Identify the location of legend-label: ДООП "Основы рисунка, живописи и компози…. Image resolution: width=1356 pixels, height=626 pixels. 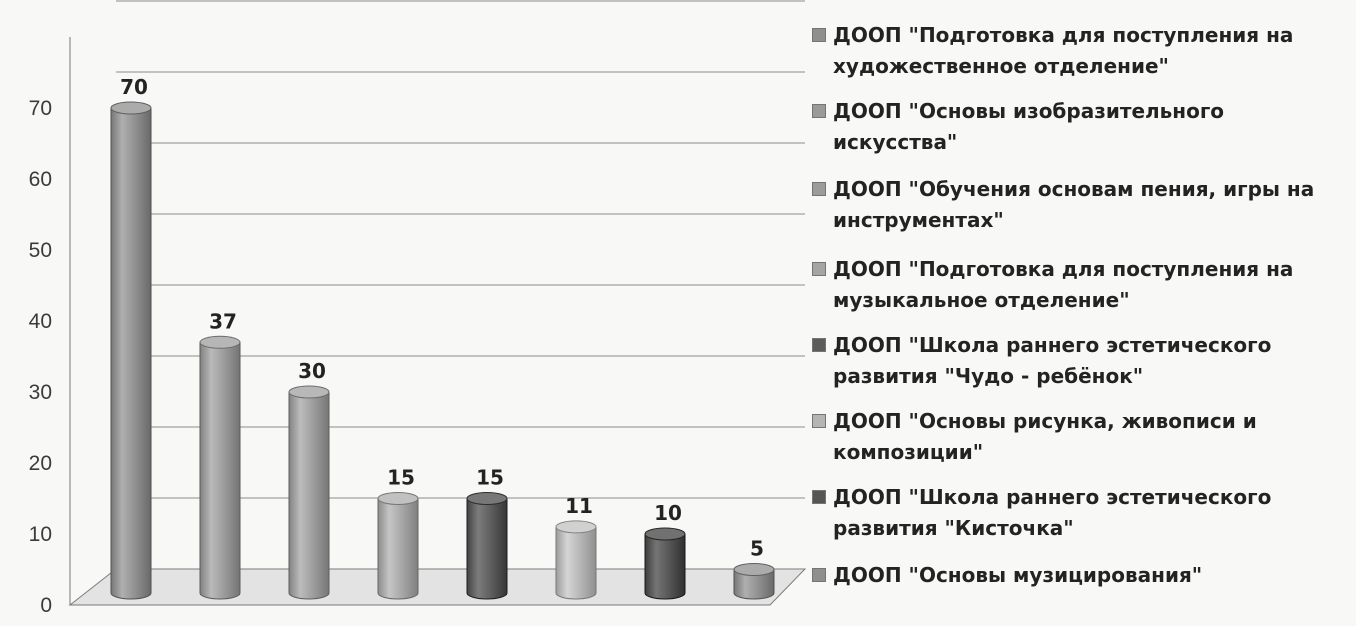
(1045, 436).